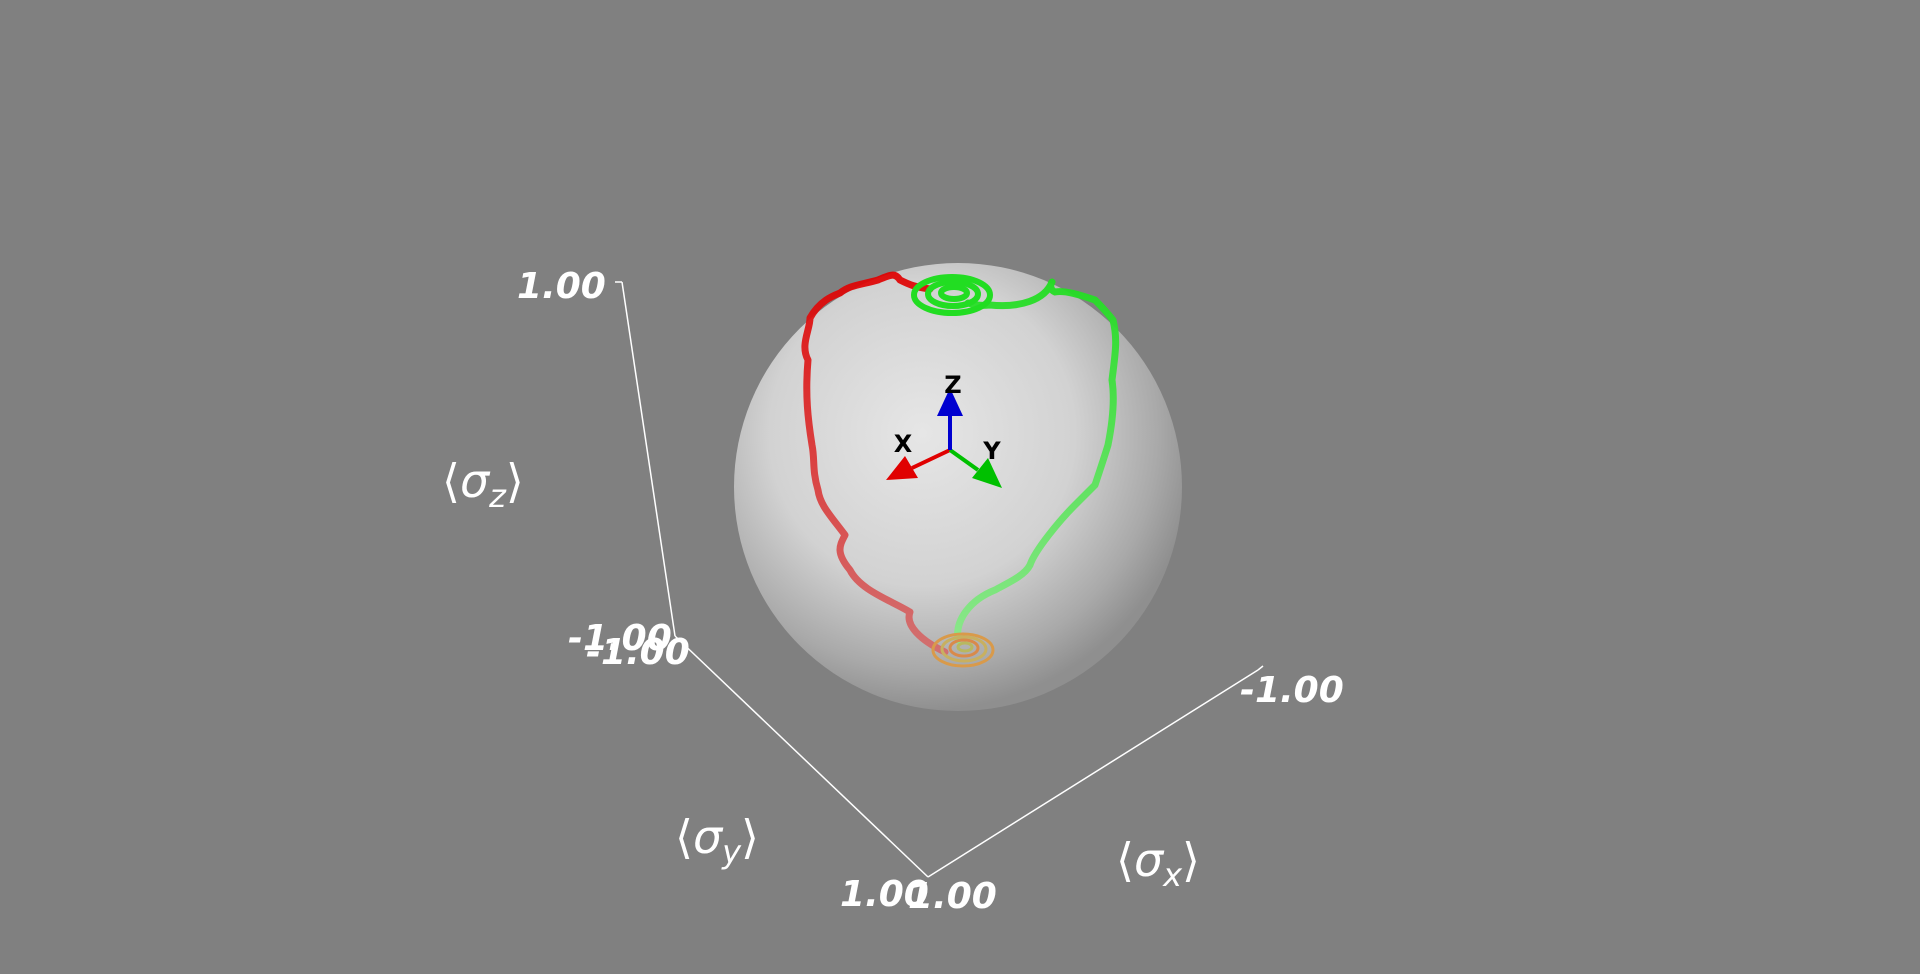 The width and height of the screenshot is (1920, 974). I want to click on triad-y-shaft, so click(964, 460).